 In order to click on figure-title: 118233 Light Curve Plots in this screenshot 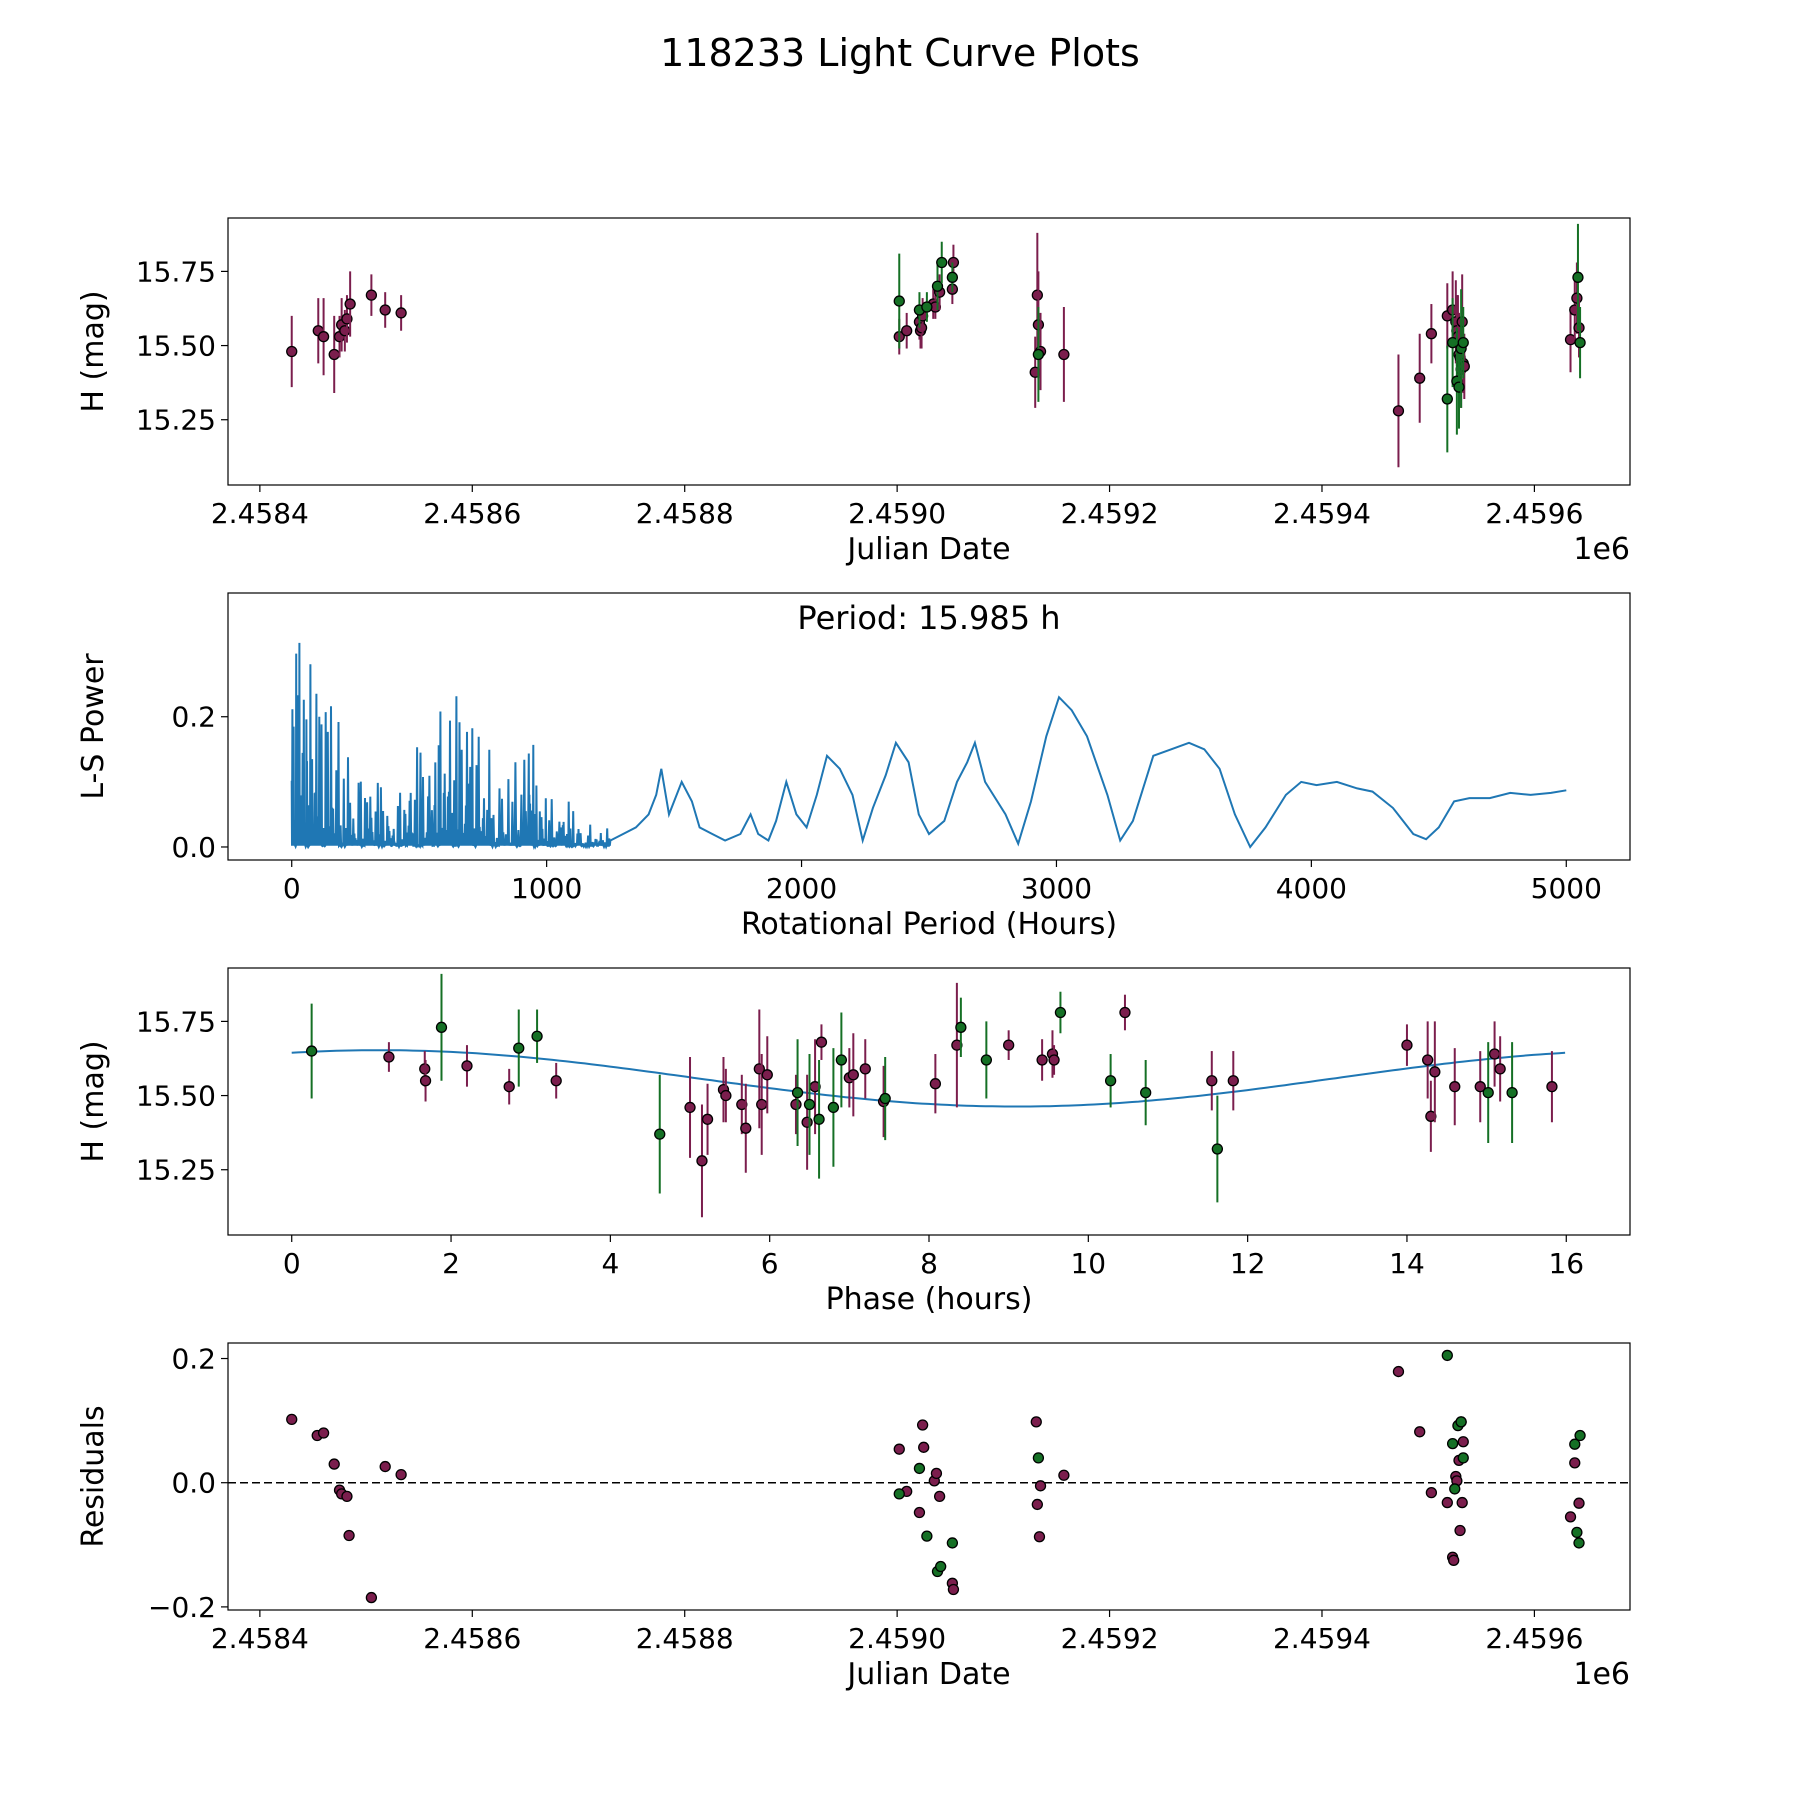, I will do `click(900, 53)`.